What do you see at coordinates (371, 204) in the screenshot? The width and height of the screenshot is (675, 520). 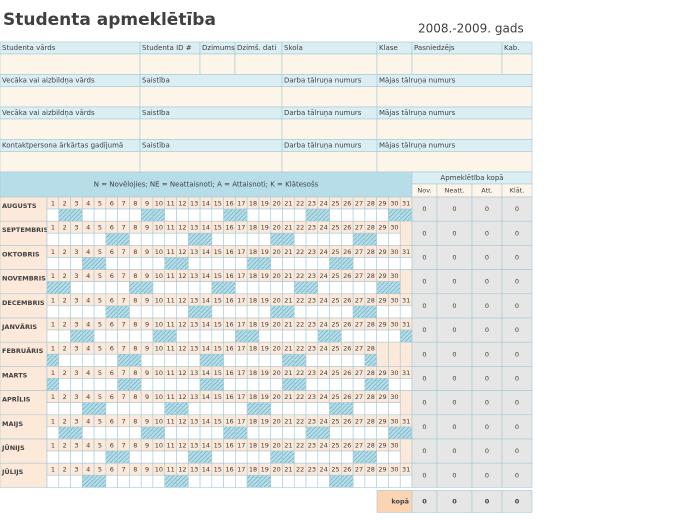 I see `day-number: 28` at bounding box center [371, 204].